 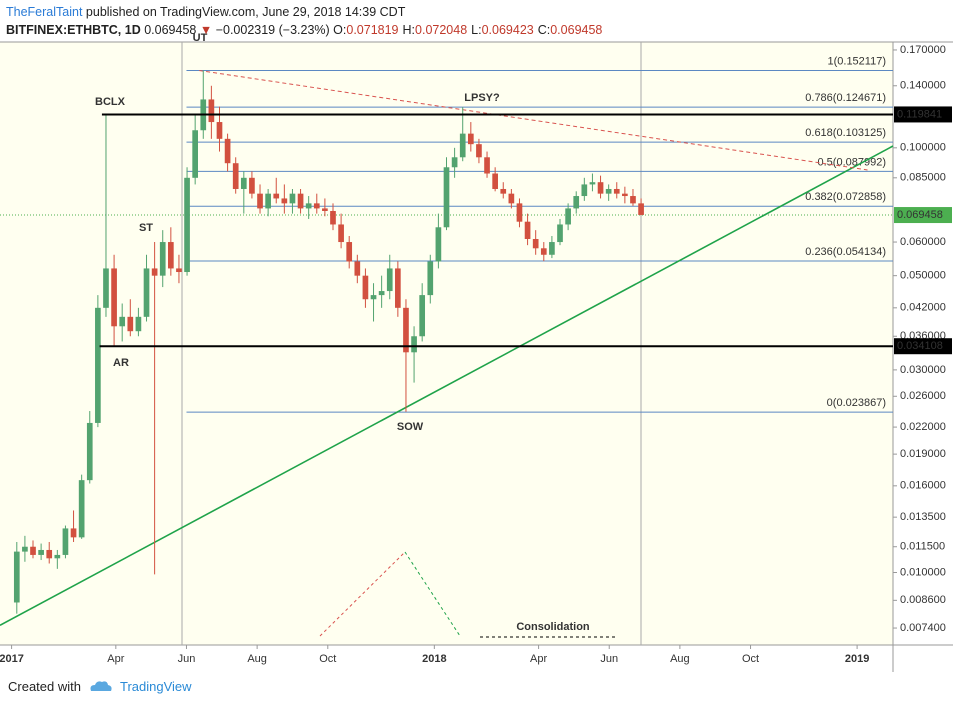 I want to click on annotation: LPSY?, so click(x=482, y=98).